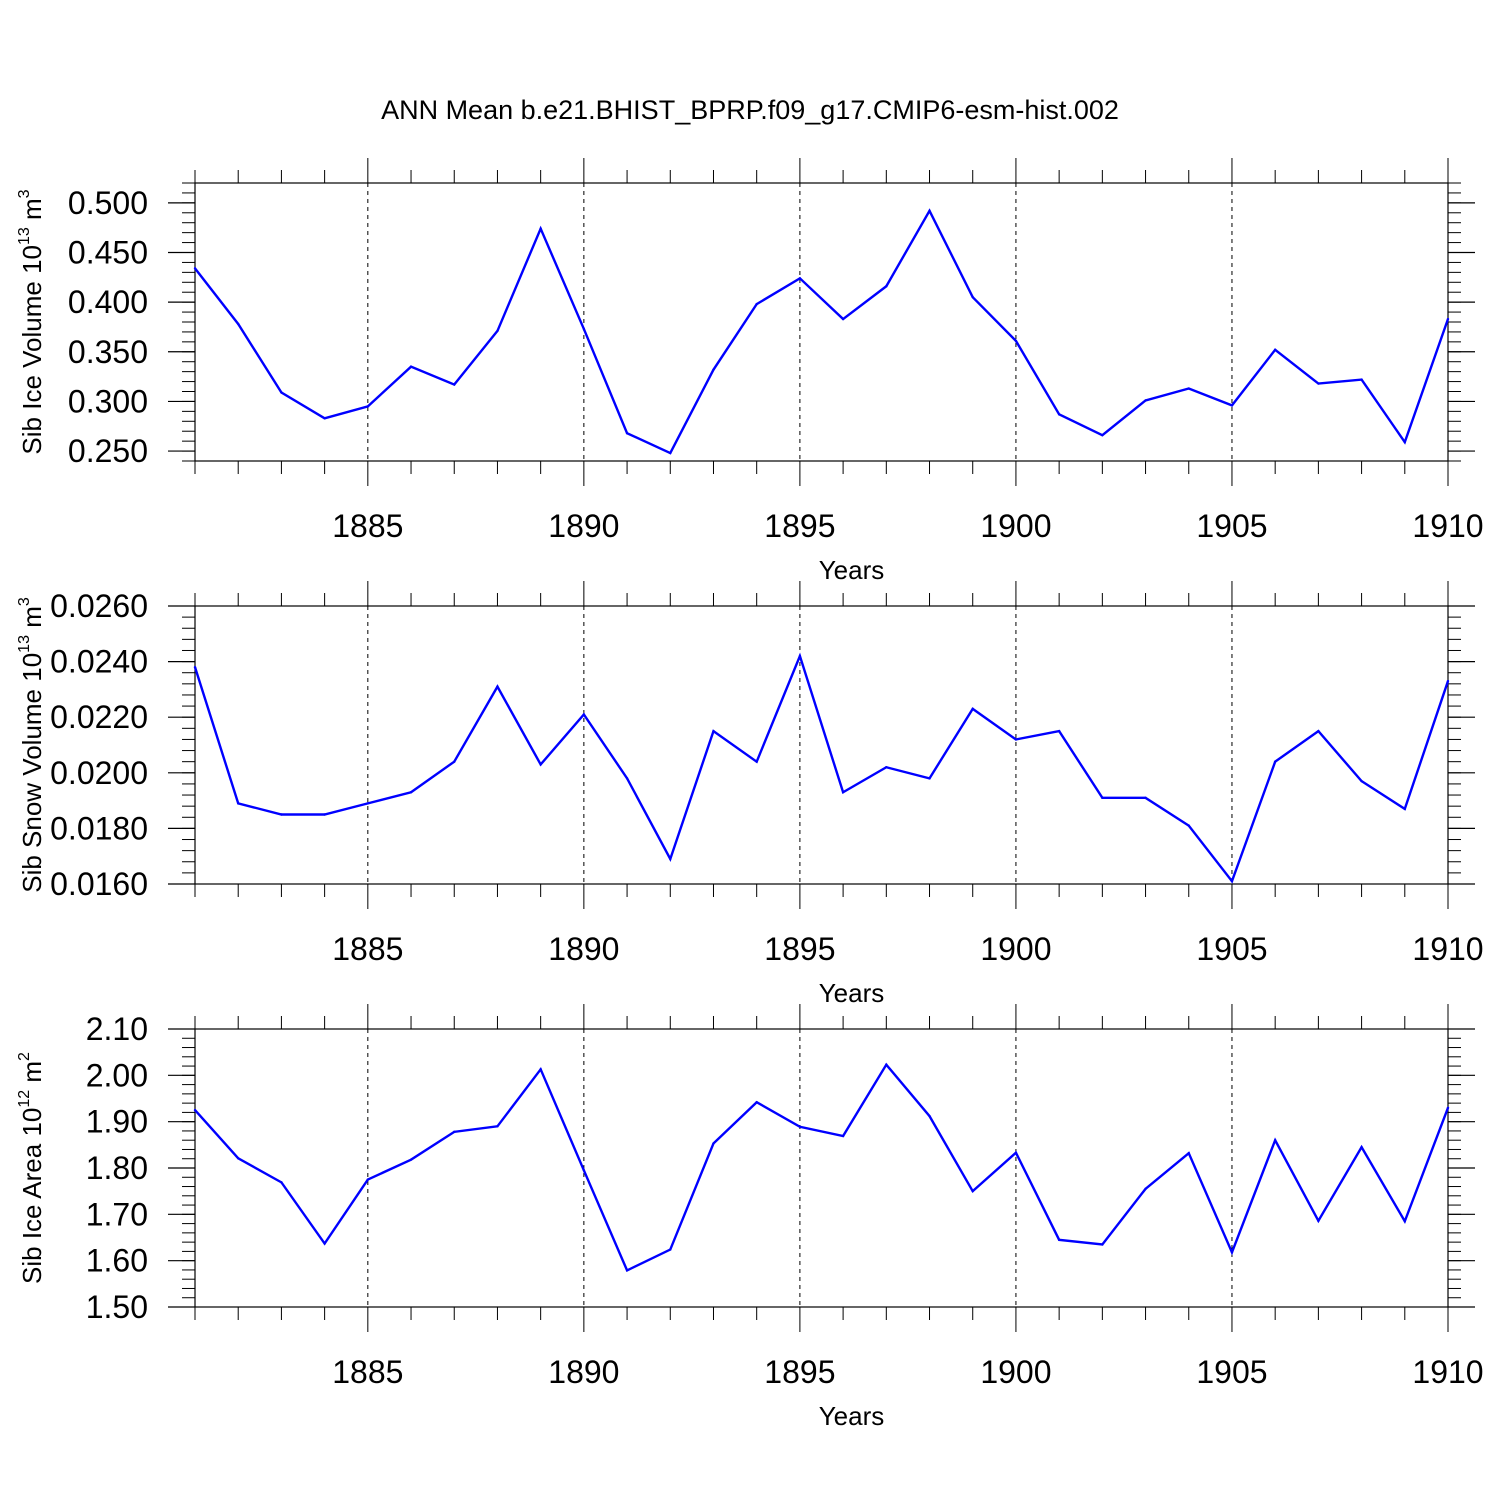 This screenshot has height=1500, width=1500. Describe the element at coordinates (99, 606) in the screenshot. I see `y-tick-label: 0.0260` at that location.